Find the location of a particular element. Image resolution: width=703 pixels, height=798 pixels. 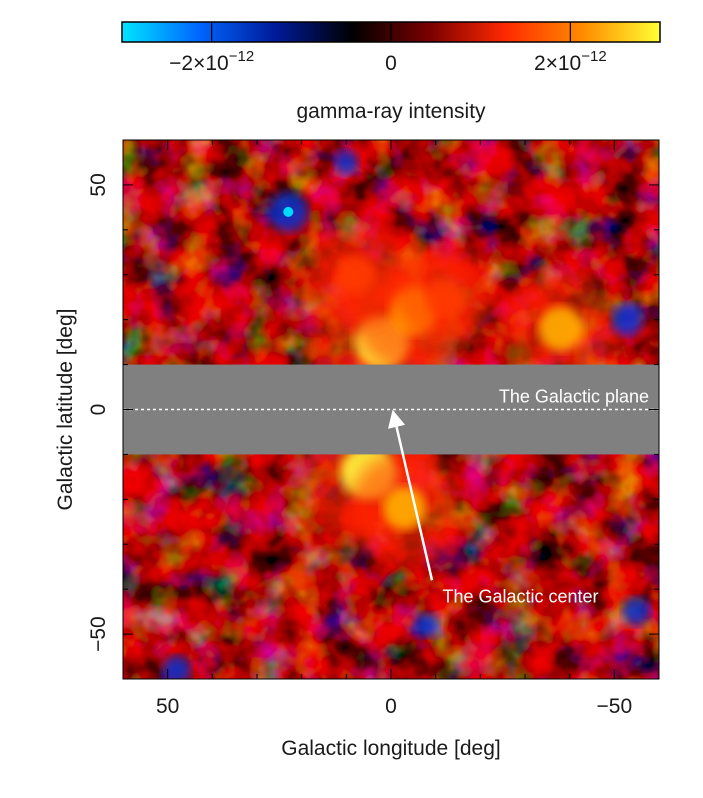

colorbar-tick-label-1: 0 is located at coordinates (391, 63).